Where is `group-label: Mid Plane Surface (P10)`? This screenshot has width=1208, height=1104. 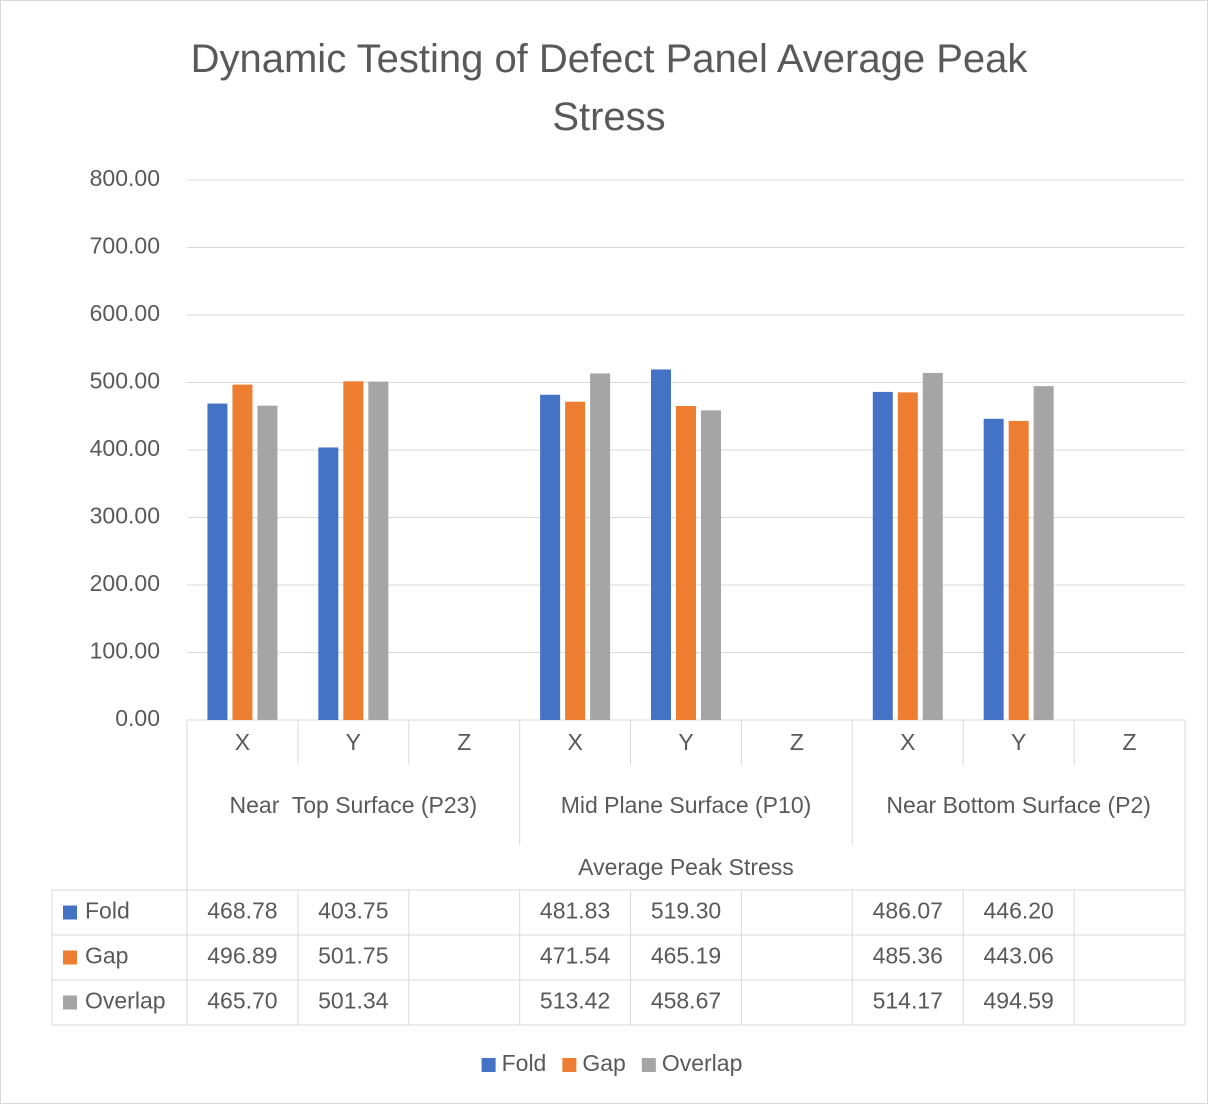
group-label: Mid Plane Surface (P10) is located at coordinates (686, 805).